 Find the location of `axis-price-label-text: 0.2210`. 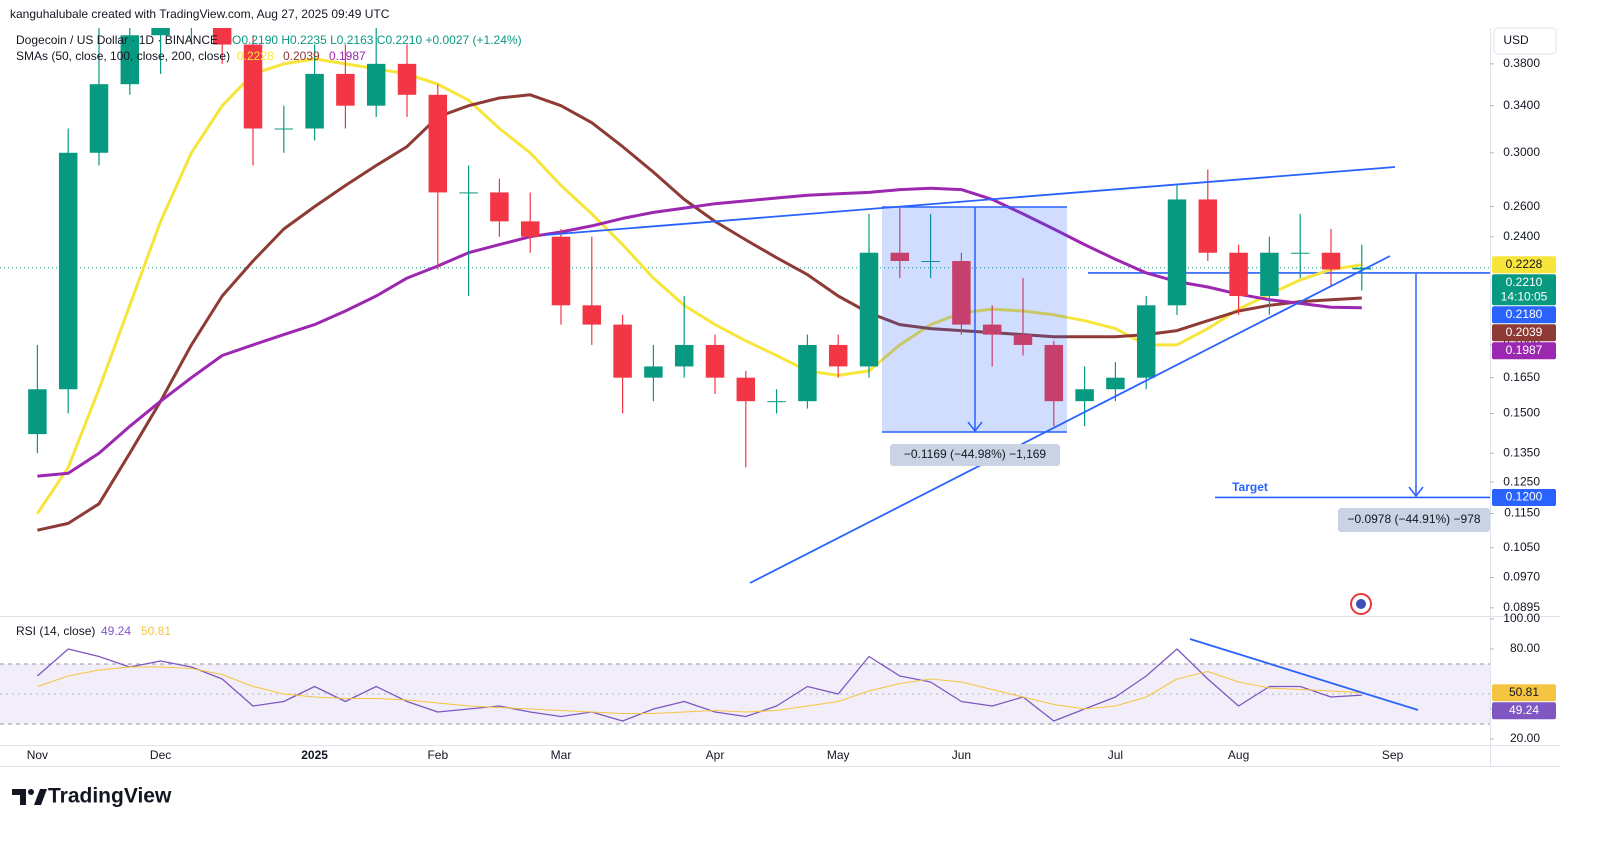

axis-price-label-text: 0.2210 is located at coordinates (1524, 282).